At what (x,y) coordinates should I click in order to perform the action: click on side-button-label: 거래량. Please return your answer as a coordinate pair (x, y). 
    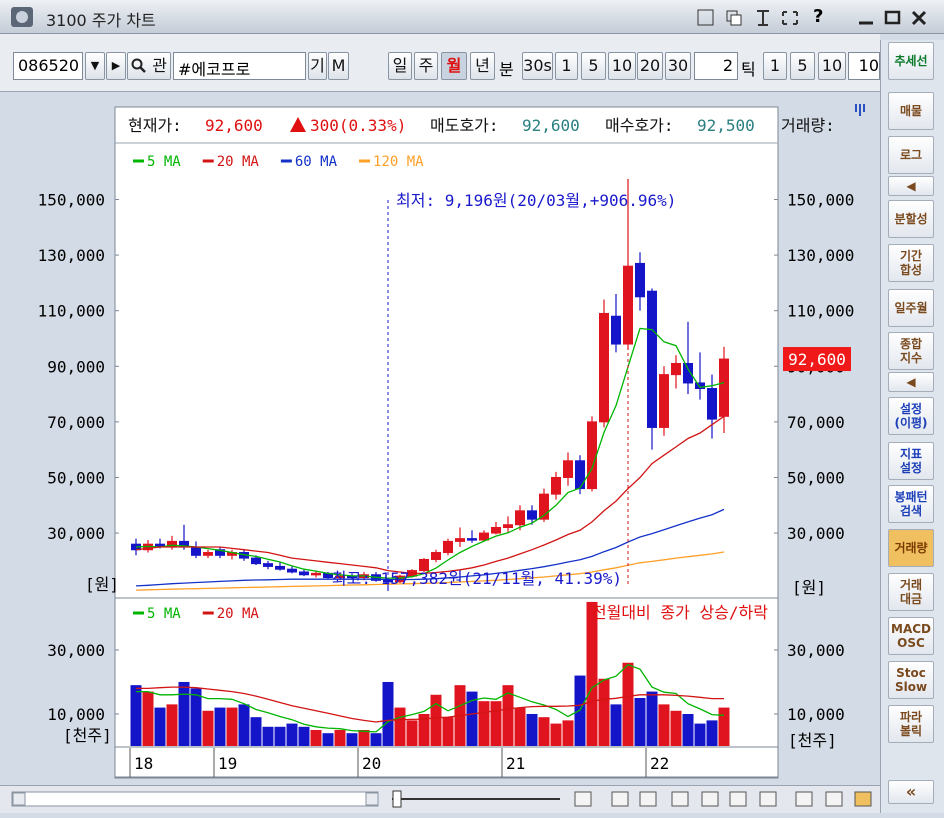
    Looking at the image, I should click on (911, 548).